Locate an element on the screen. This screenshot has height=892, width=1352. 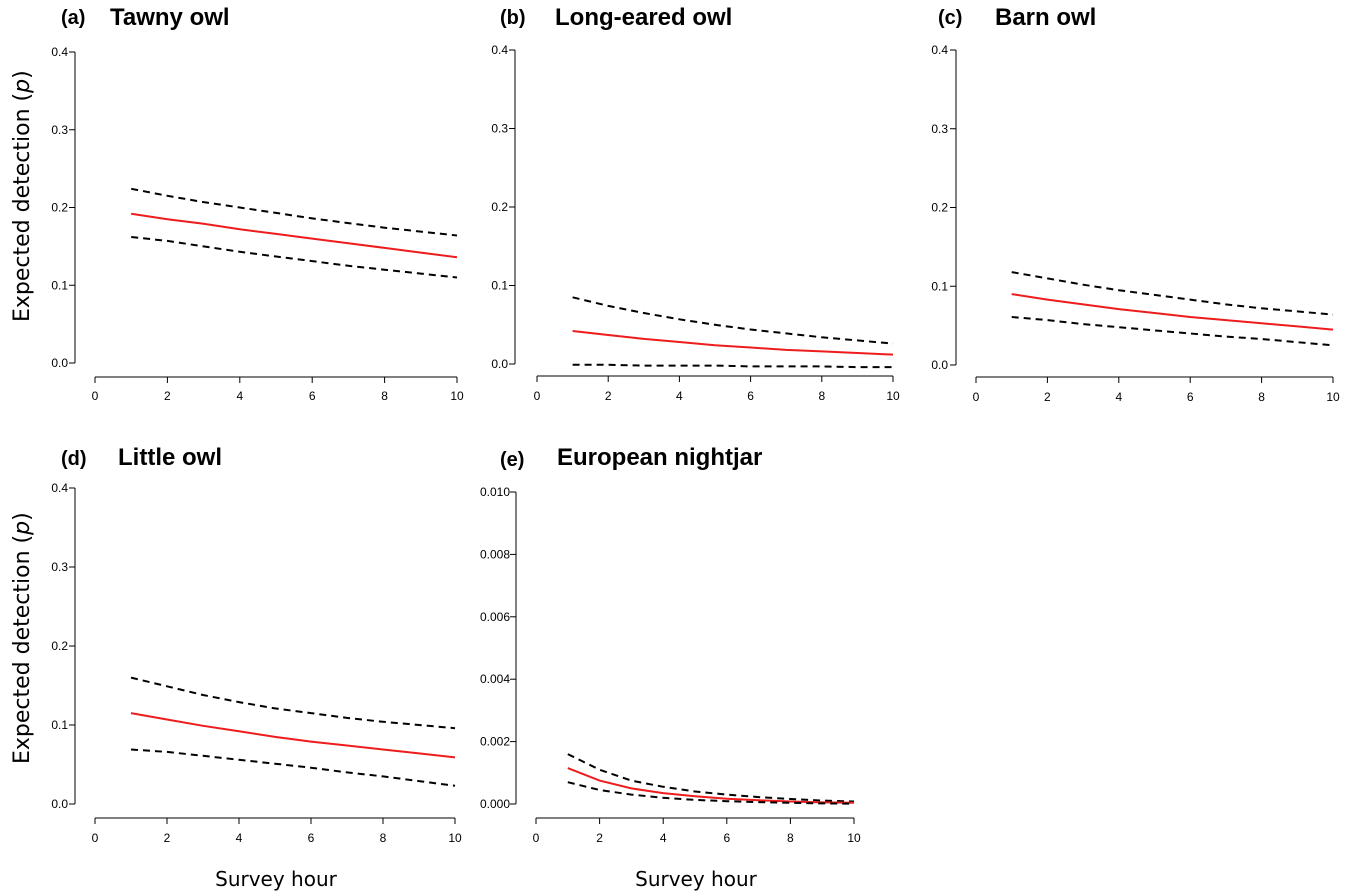
panel-letter: (c) is located at coordinates (950, 18).